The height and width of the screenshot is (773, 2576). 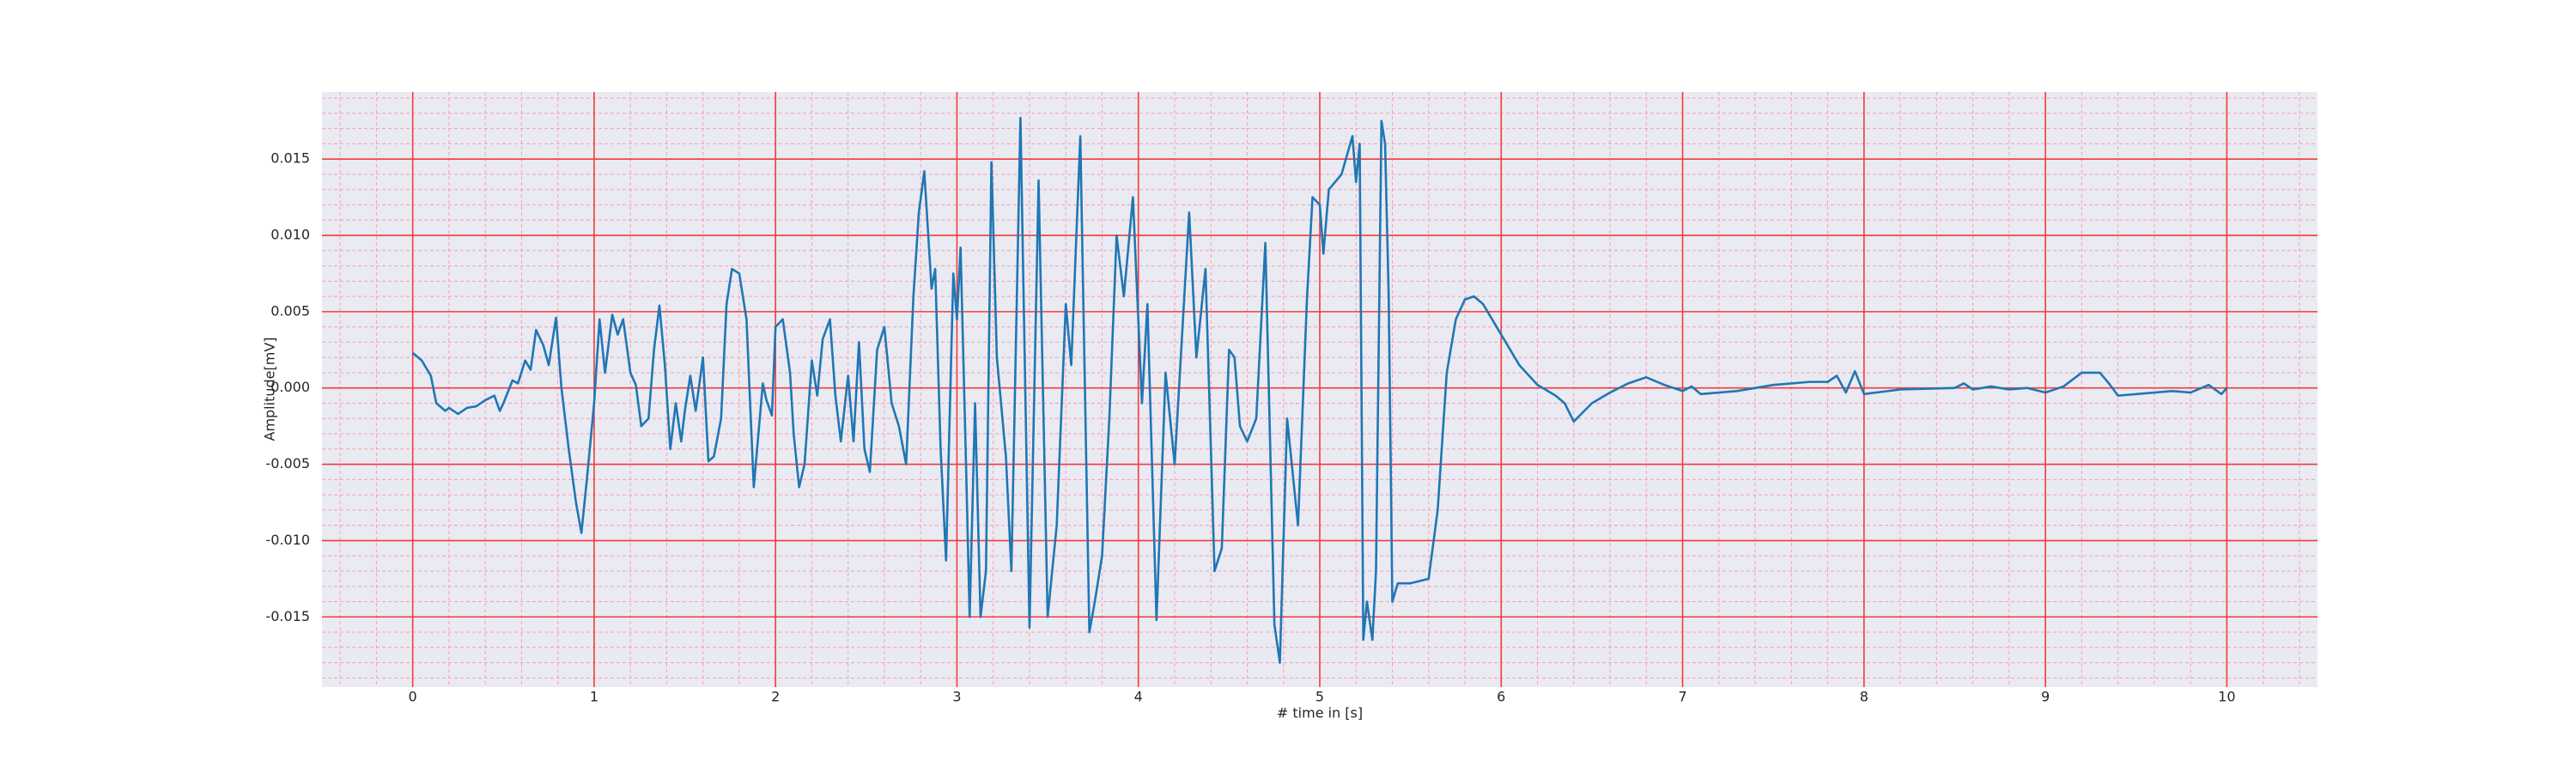 I want to click on y-tick-label: -0.015, so click(x=287, y=616).